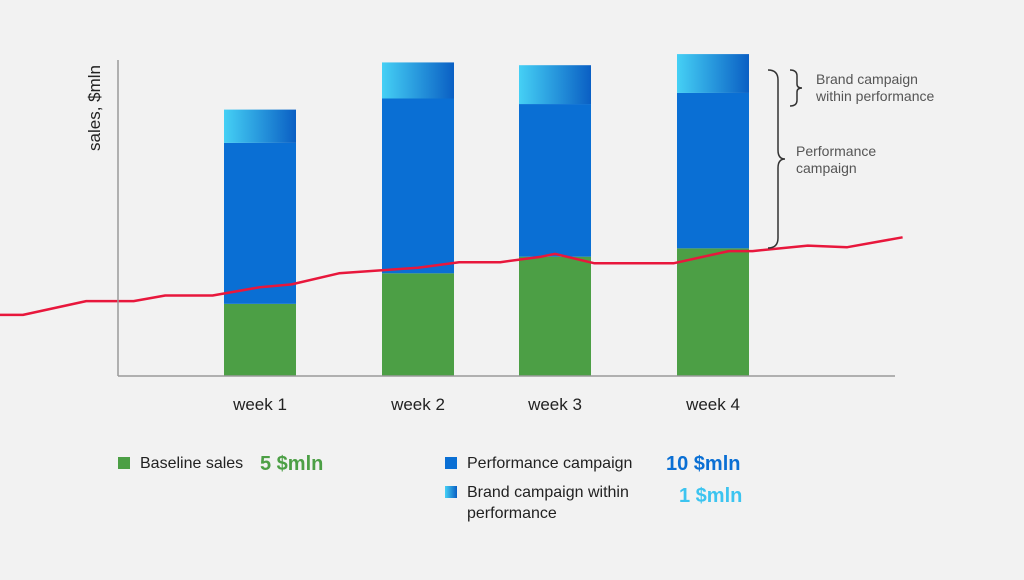  Describe the element at coordinates (703, 464) in the screenshot. I see `legend-performance-value: 10 $mln` at that location.